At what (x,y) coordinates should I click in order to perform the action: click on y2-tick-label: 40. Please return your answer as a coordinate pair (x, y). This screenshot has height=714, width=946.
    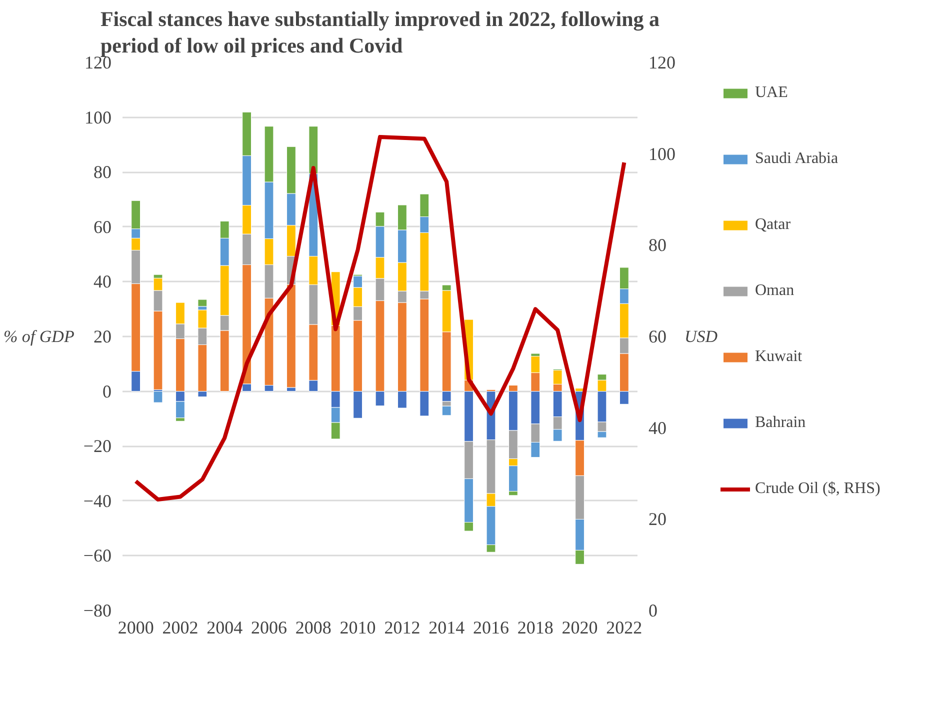
    Looking at the image, I should click on (657, 428).